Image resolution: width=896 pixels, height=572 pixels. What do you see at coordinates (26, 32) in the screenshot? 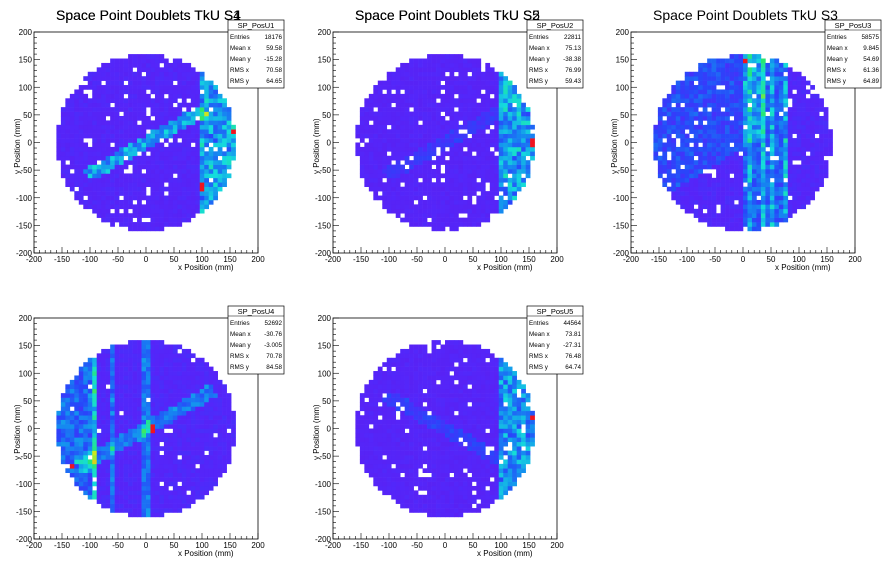
I see `y-tick-label: 200` at bounding box center [26, 32].